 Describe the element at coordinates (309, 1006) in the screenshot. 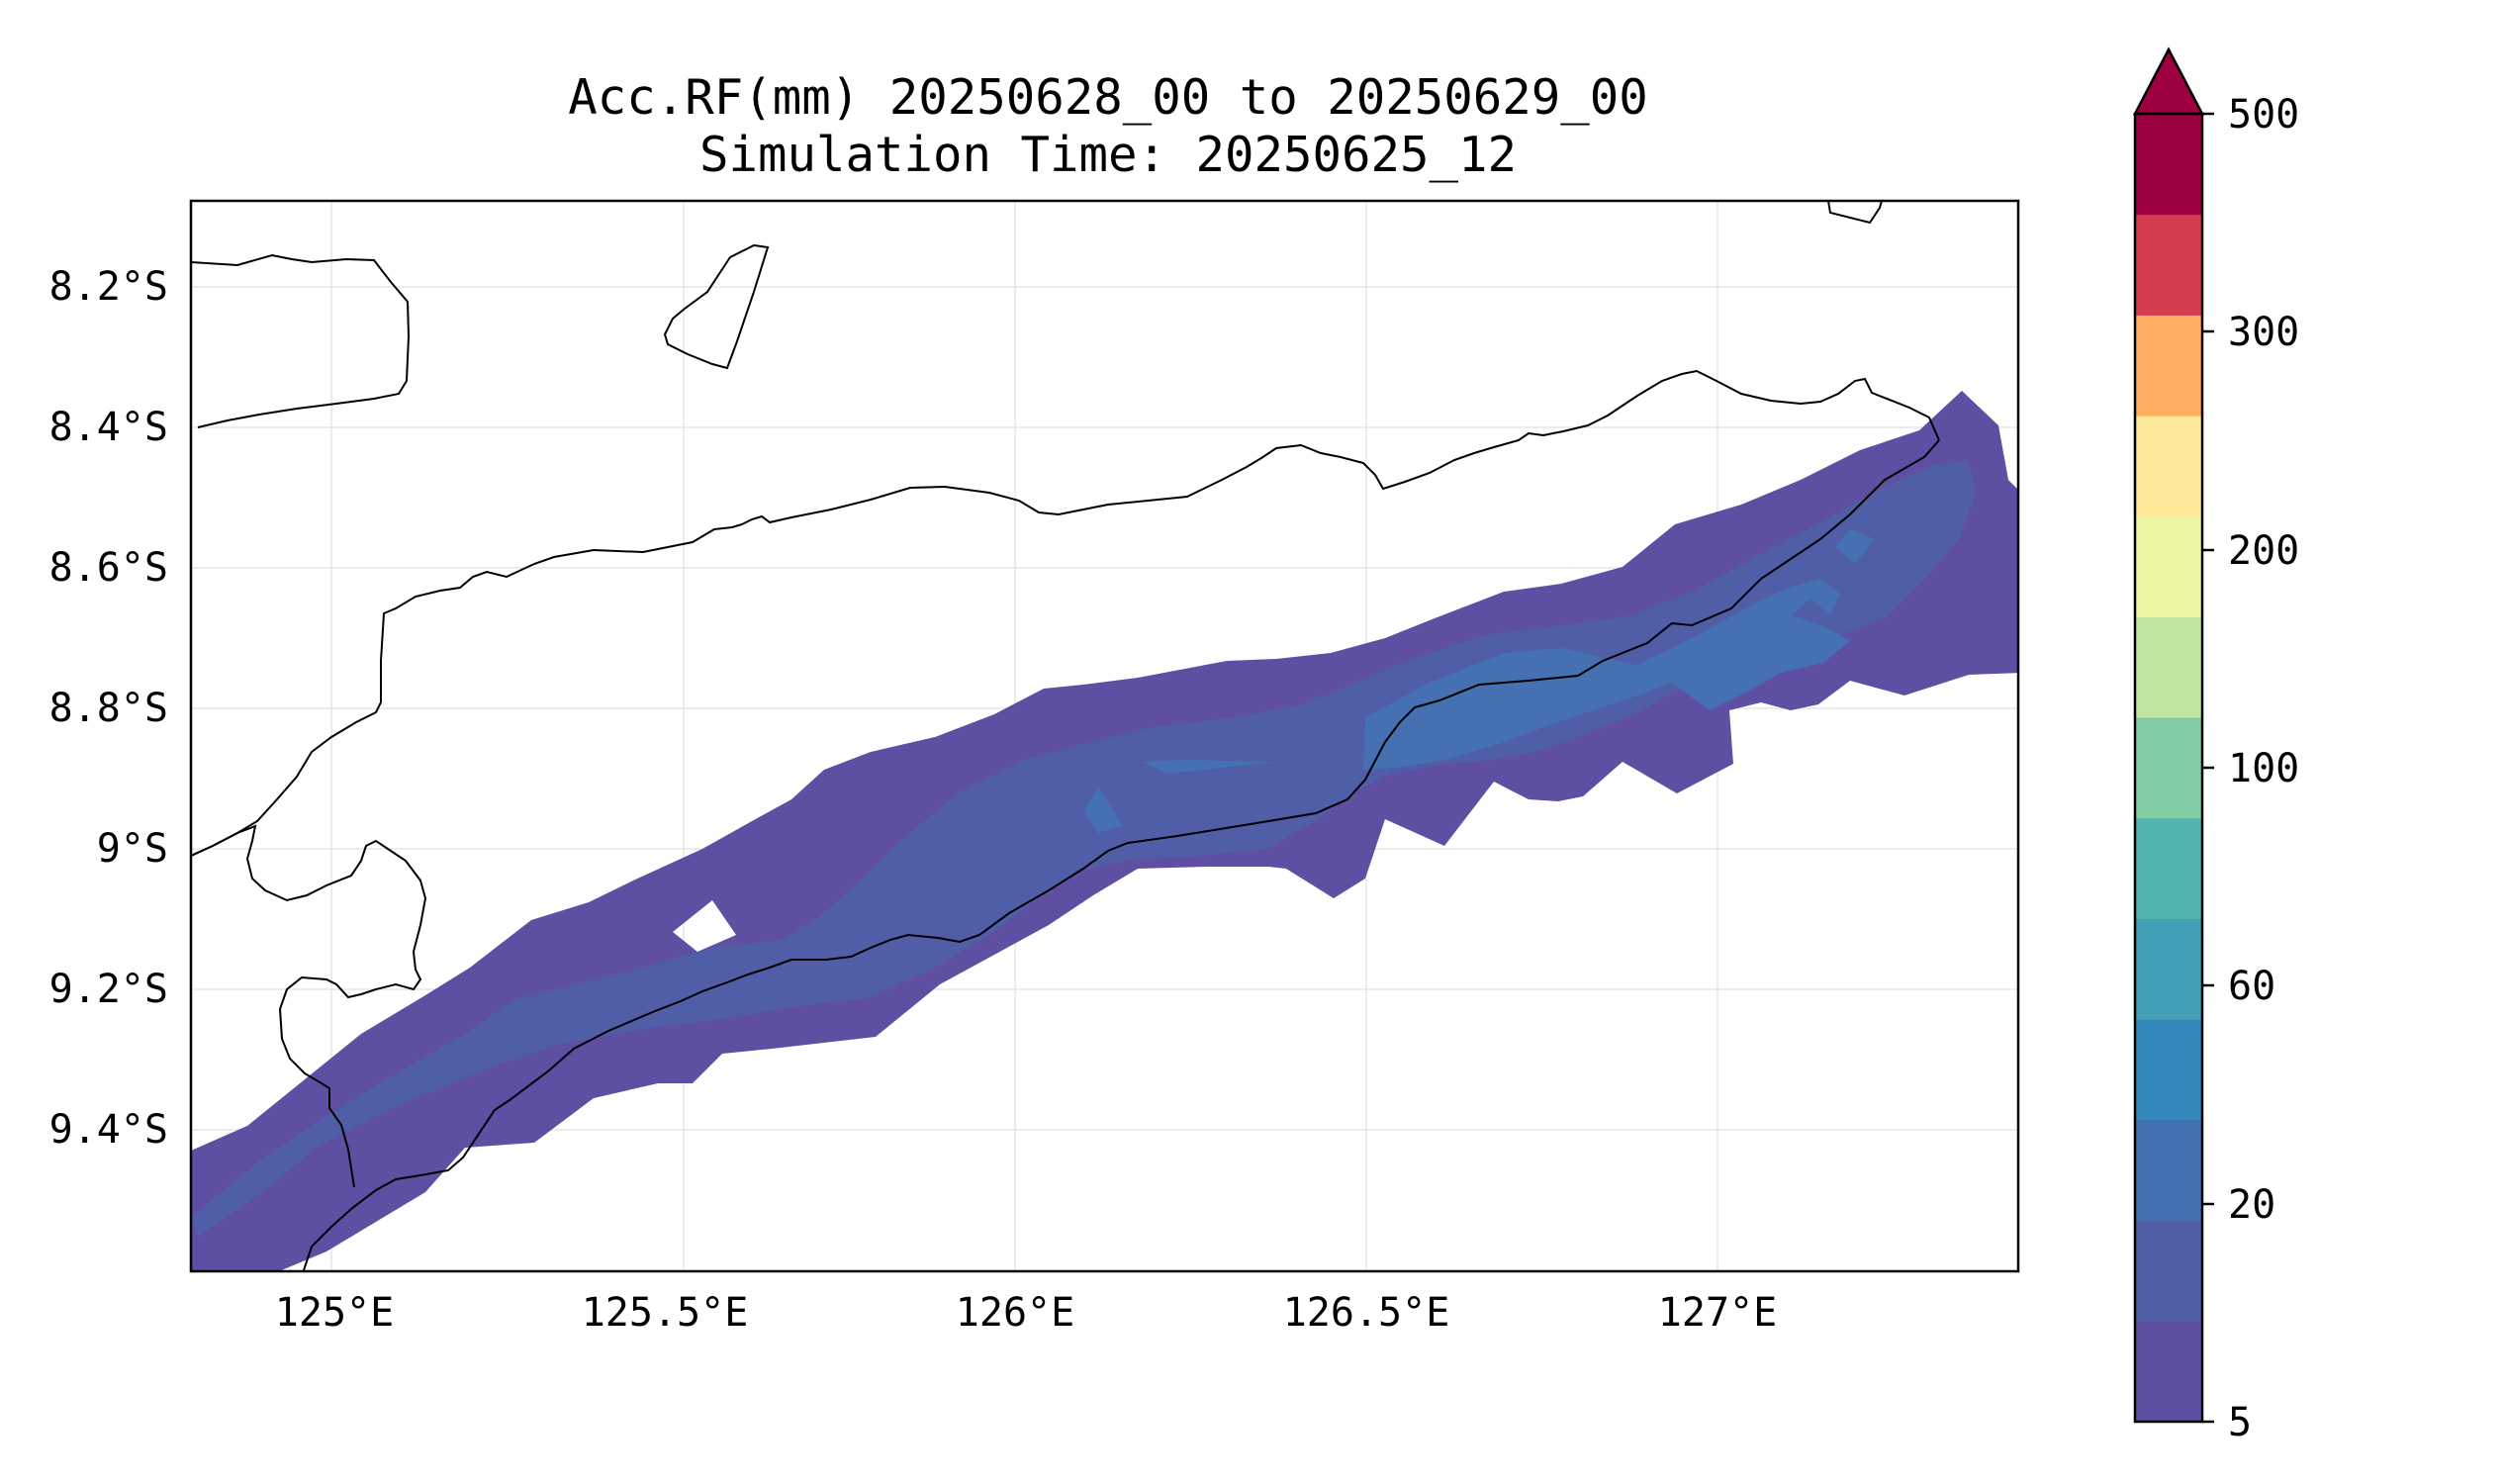

I see `border-oecusse` at that location.